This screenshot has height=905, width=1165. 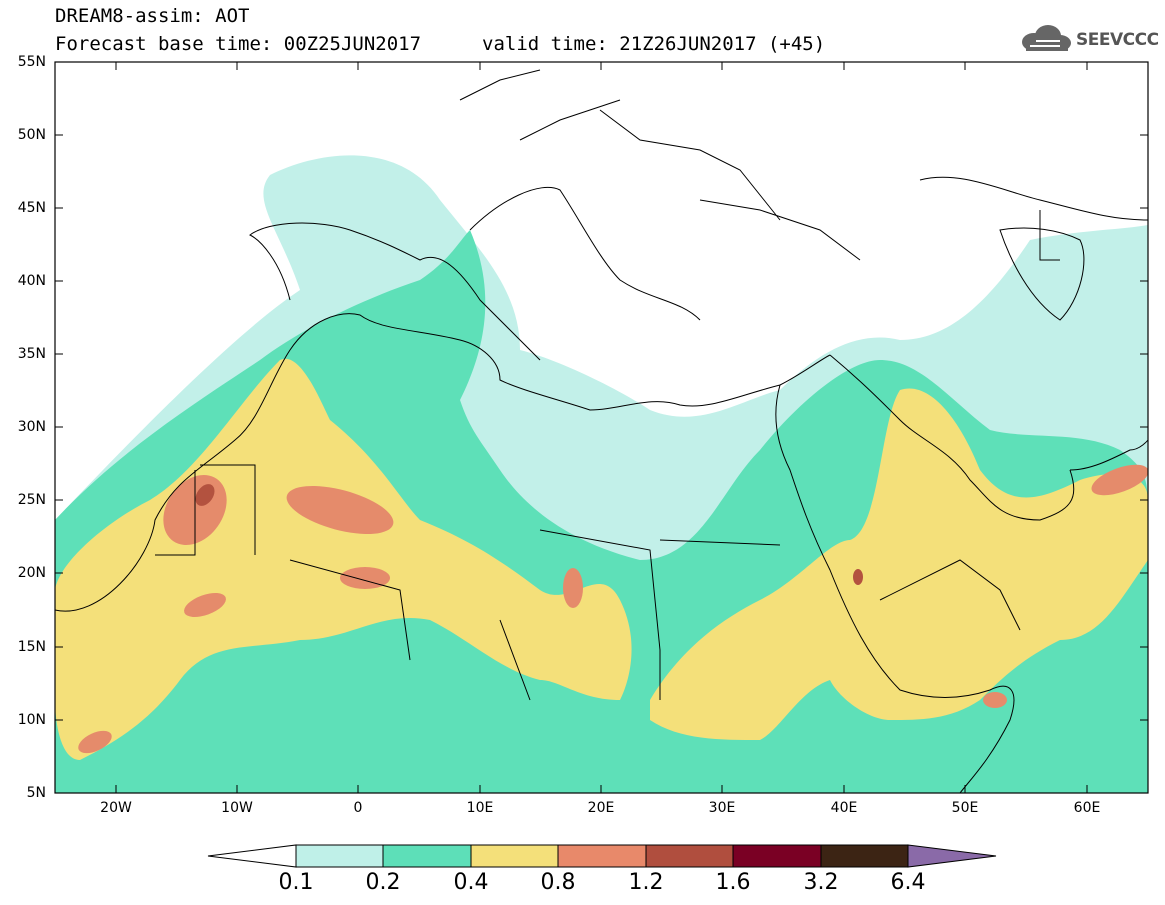 What do you see at coordinates (31, 500) in the screenshot?
I see `lat-label-25n: 25N` at bounding box center [31, 500].